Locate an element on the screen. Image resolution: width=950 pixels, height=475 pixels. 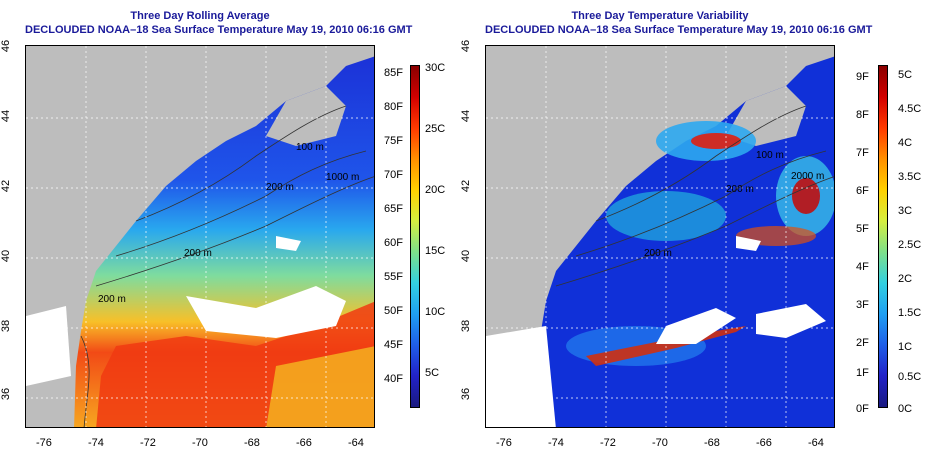
right-cb-f: 0F is located at coordinates (862, 409).